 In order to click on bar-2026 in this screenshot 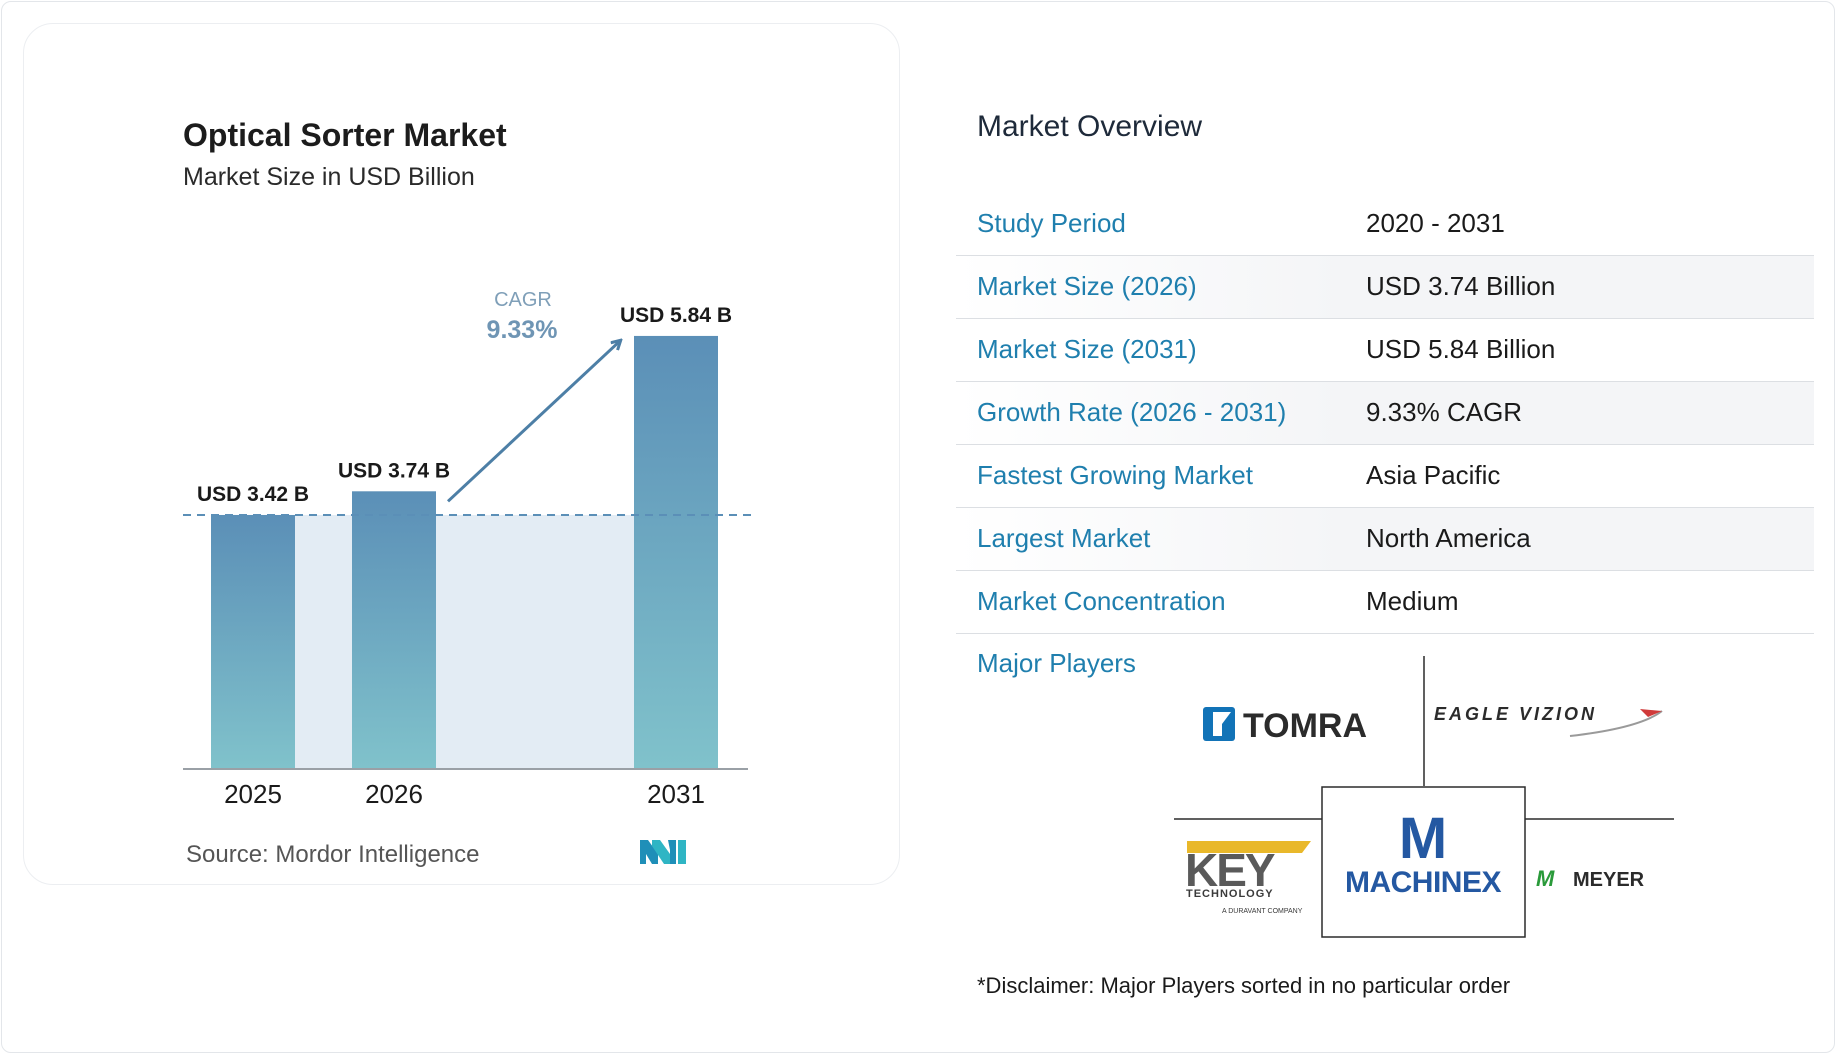, I will do `click(394, 629)`.